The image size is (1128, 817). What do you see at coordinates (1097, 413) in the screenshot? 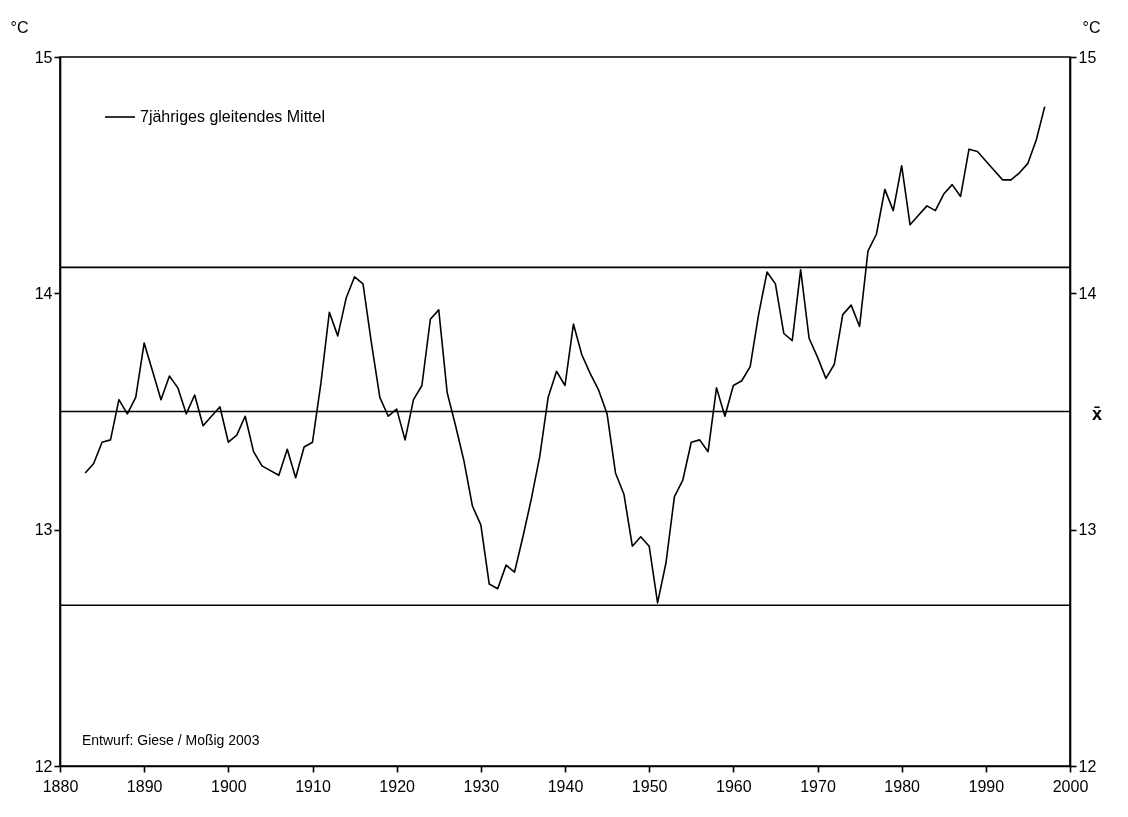
I see `ref-line-label: x̄` at bounding box center [1097, 413].